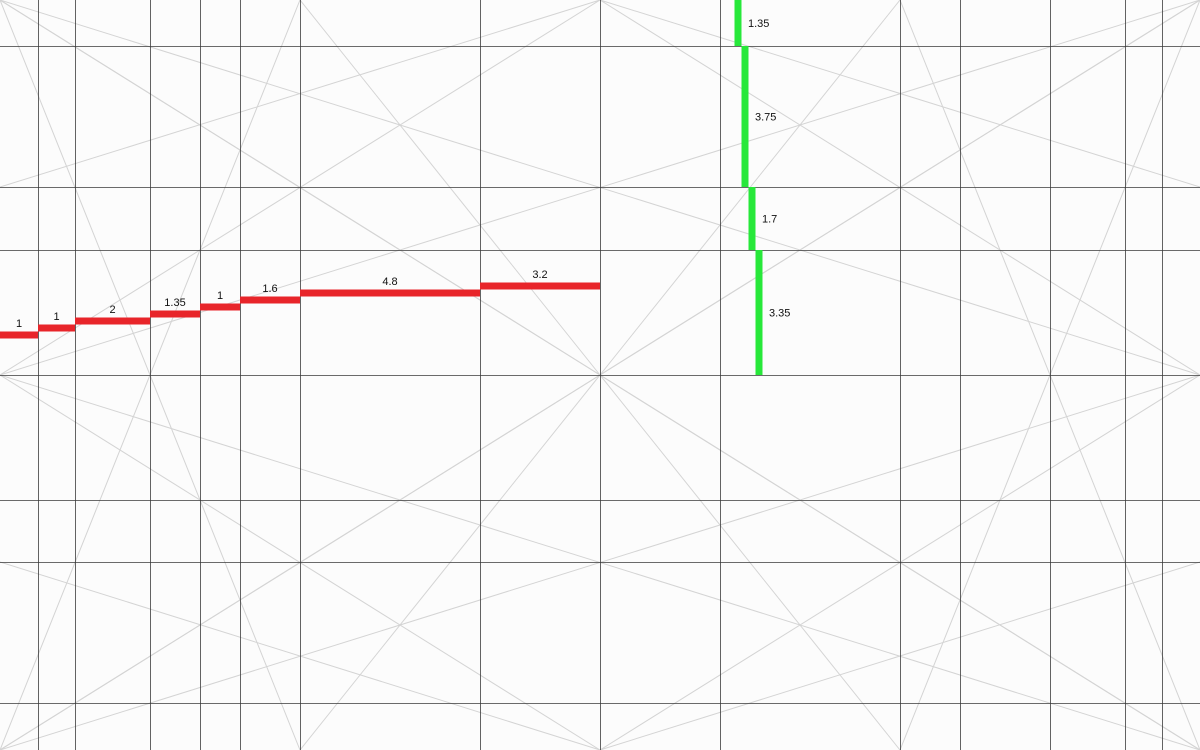 The image size is (1200, 750). What do you see at coordinates (389, 282) in the screenshot?
I see `horizontal-step-label-6: 4.8` at bounding box center [389, 282].